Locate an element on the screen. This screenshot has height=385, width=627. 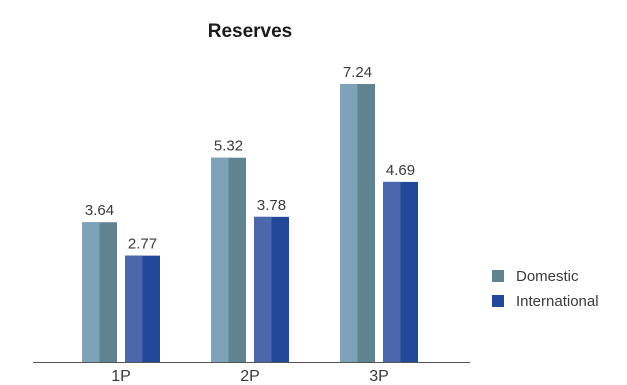
legend-label: International is located at coordinates (557, 301).